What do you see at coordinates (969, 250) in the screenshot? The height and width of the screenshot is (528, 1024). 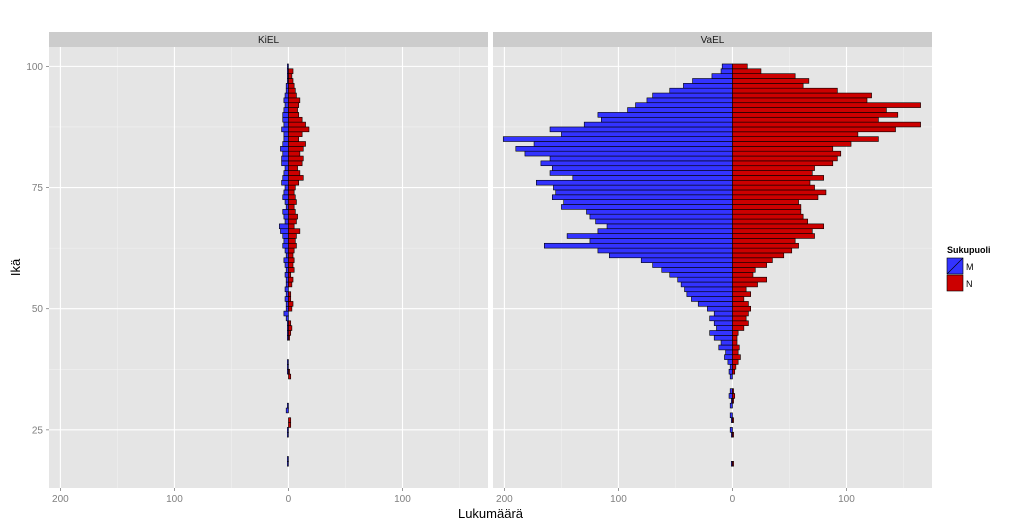 I see `legend-title: Sukupuoli` at bounding box center [969, 250].